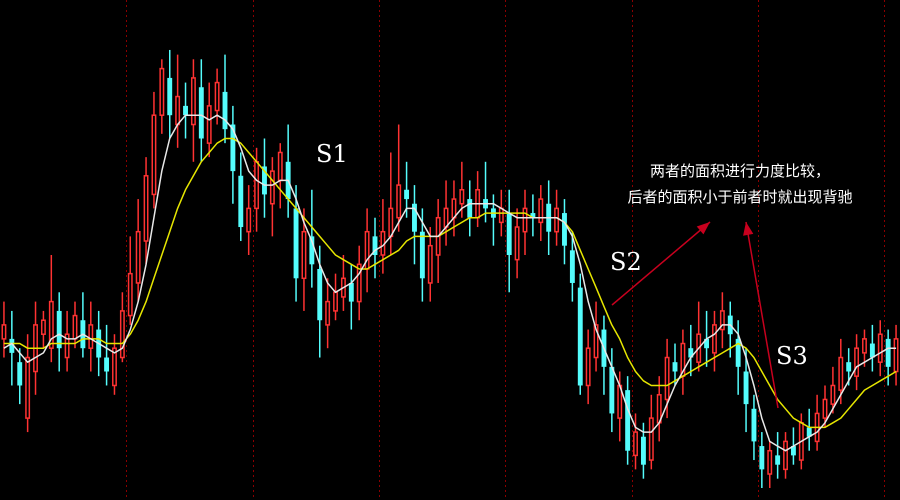  I want to click on arrow-s2-head, so click(703, 228).